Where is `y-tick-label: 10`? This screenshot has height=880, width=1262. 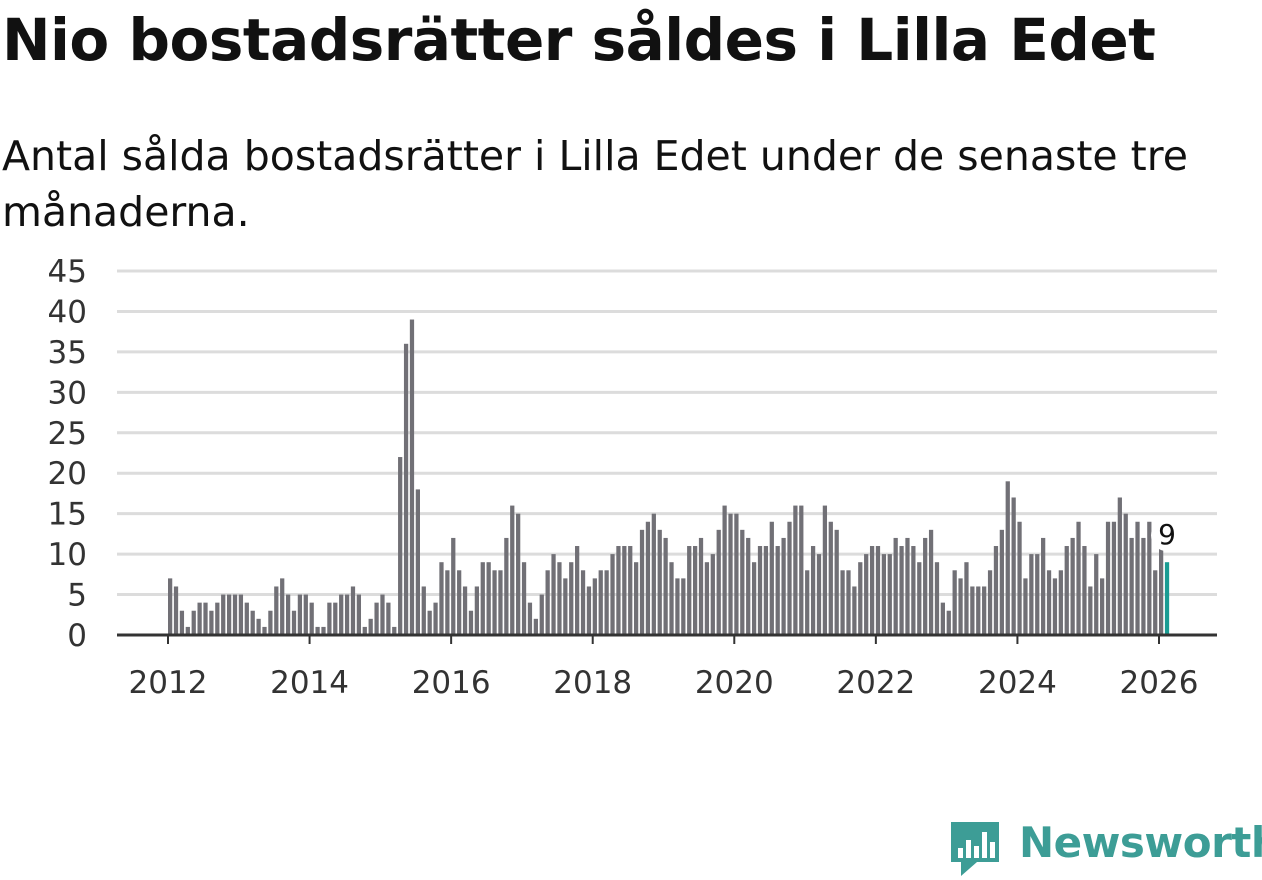 y-tick-label: 10 is located at coordinates (67, 555).